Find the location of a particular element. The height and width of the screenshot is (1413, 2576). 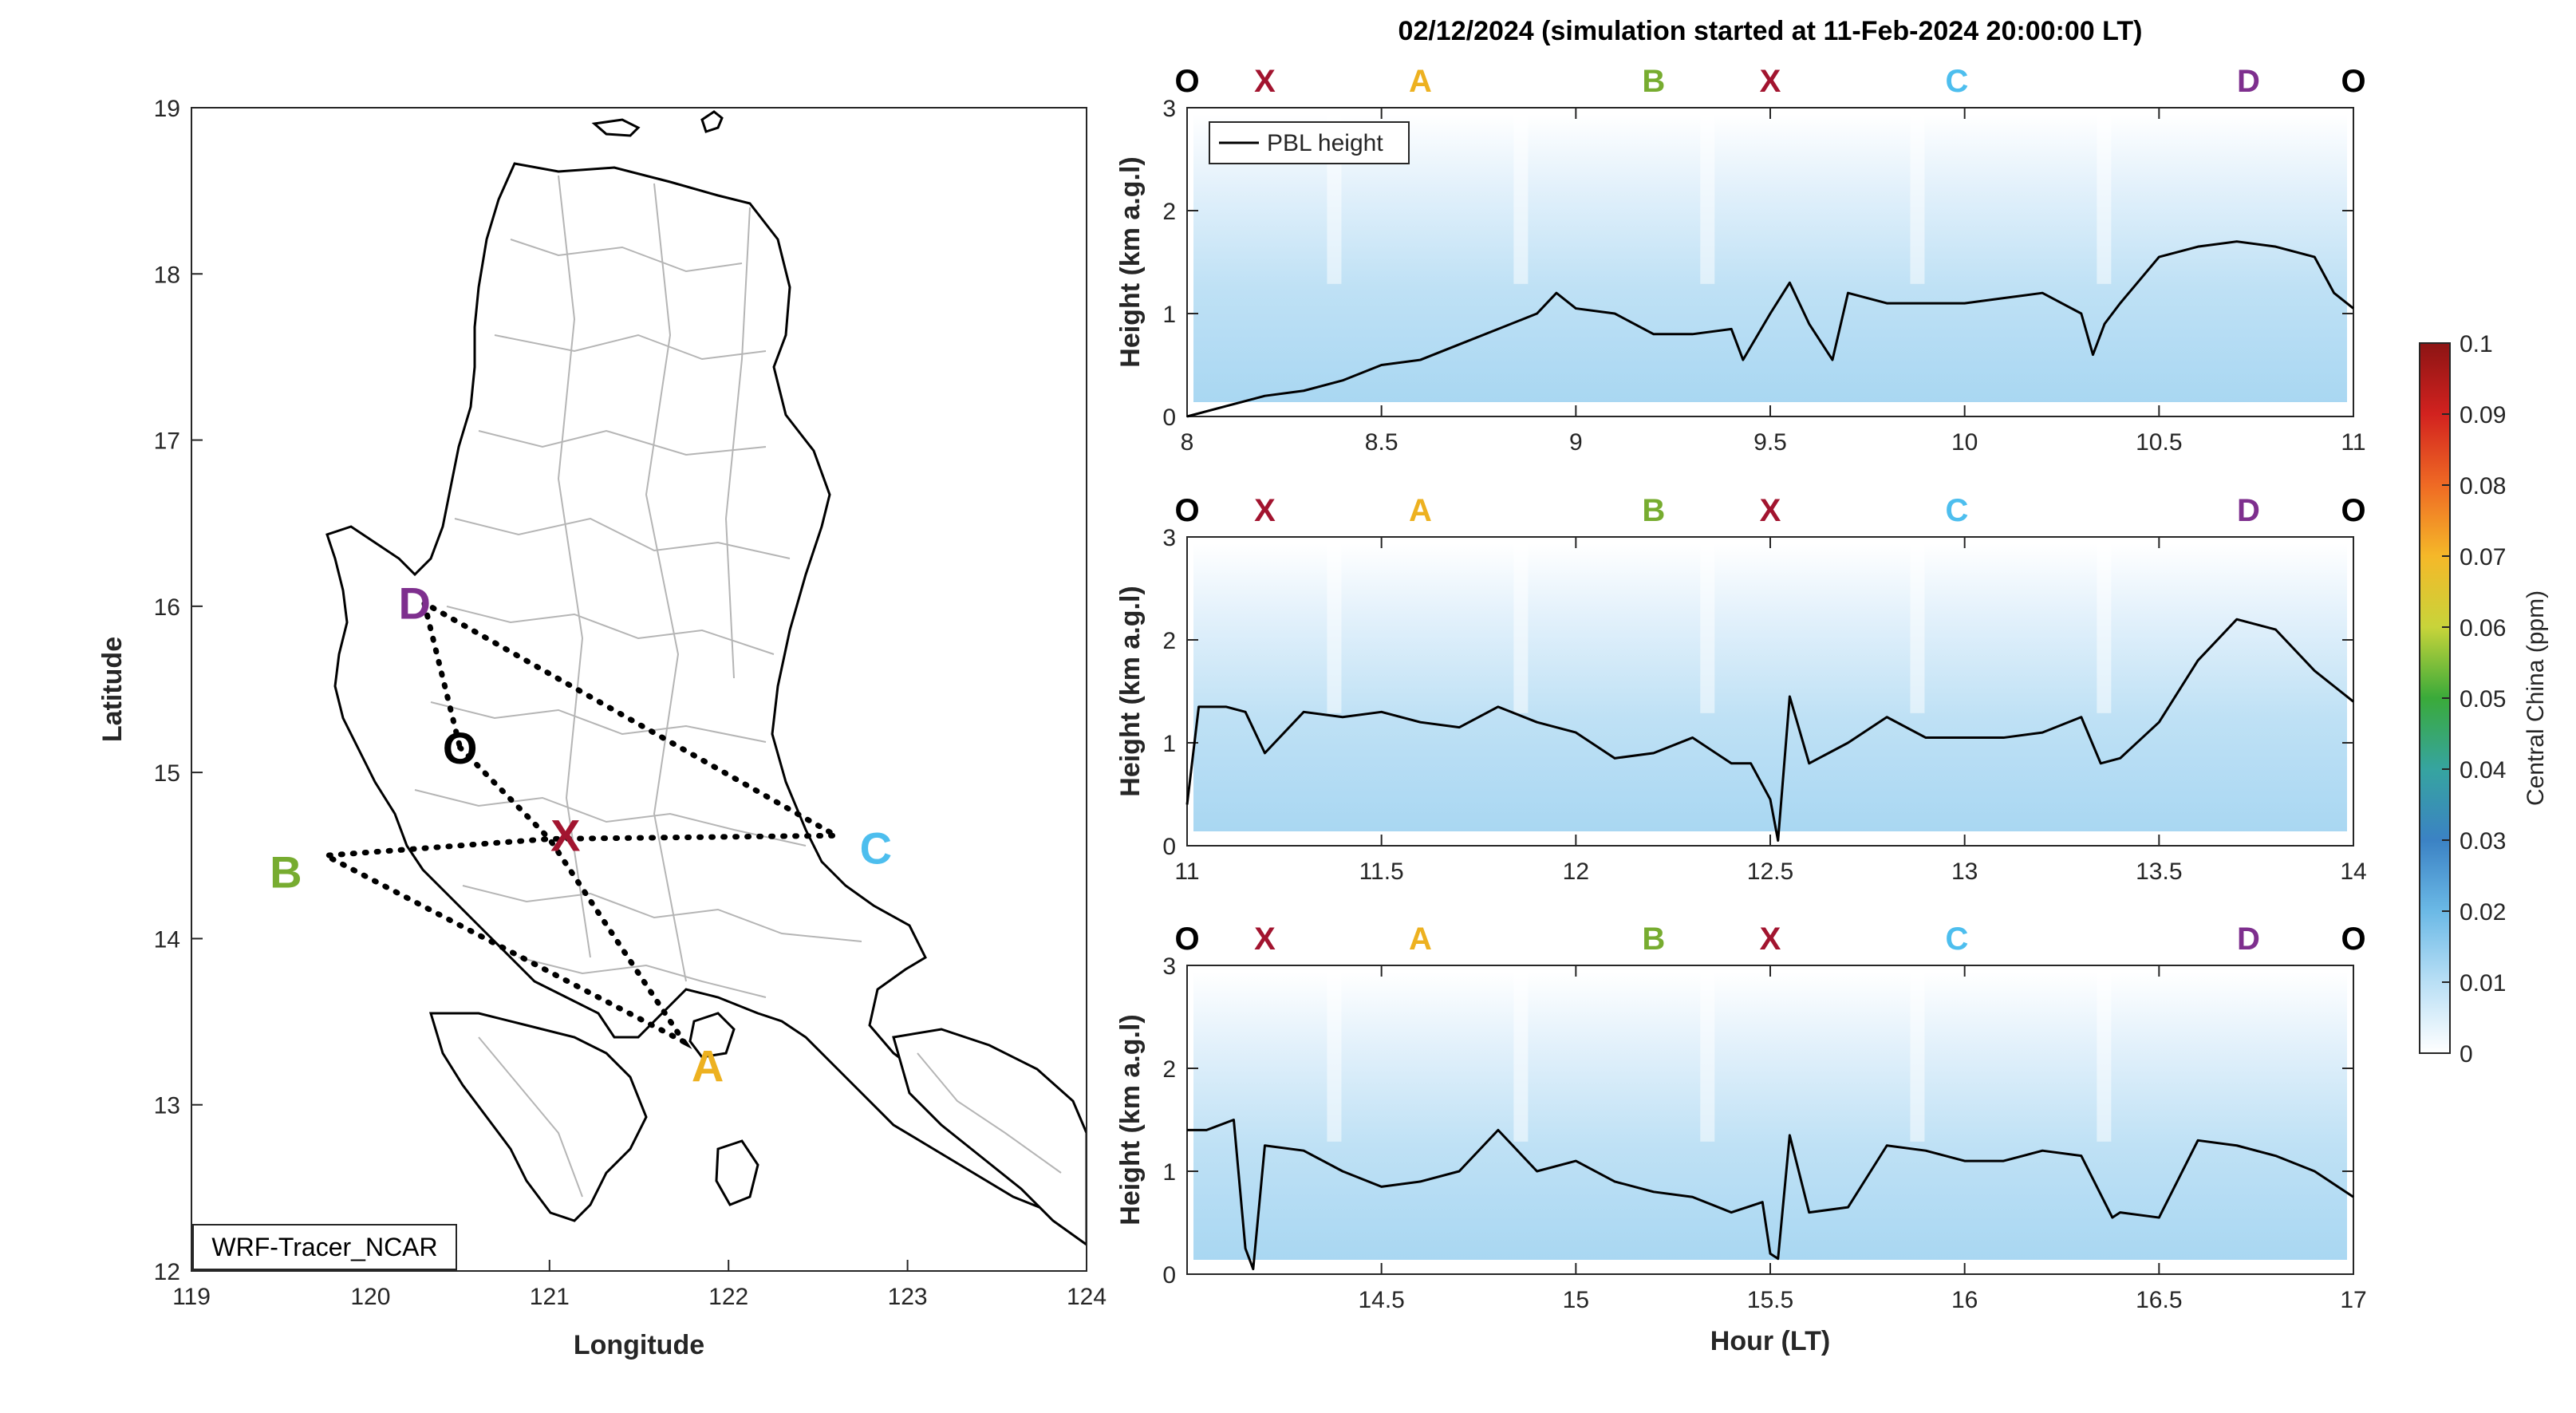

map-xlabel: Longitude is located at coordinates (639, 1345).